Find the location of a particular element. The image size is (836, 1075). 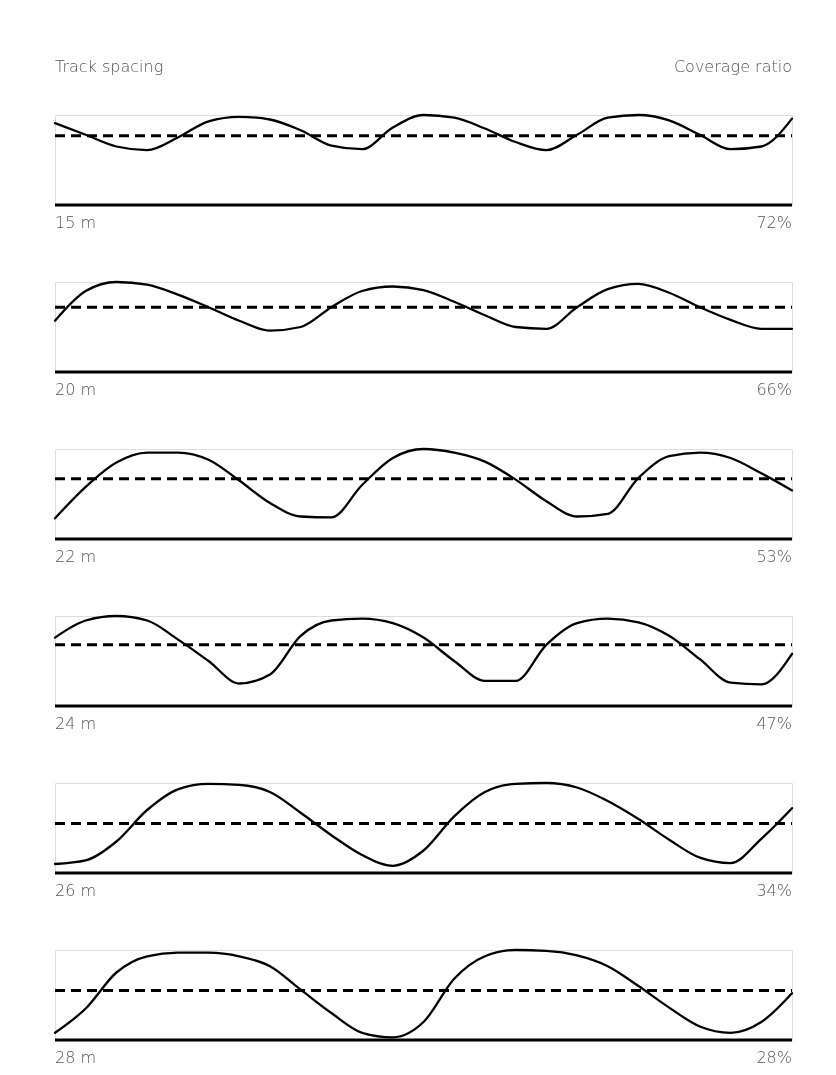

text: 28% is located at coordinates (774, 1057).